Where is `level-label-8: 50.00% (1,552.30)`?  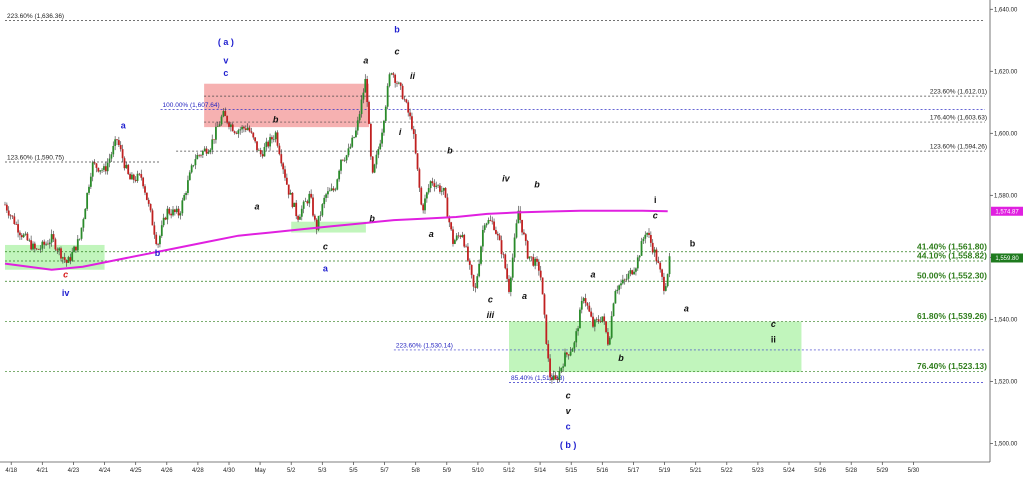 level-label-8: 50.00% (1,552.30) is located at coordinates (952, 276).